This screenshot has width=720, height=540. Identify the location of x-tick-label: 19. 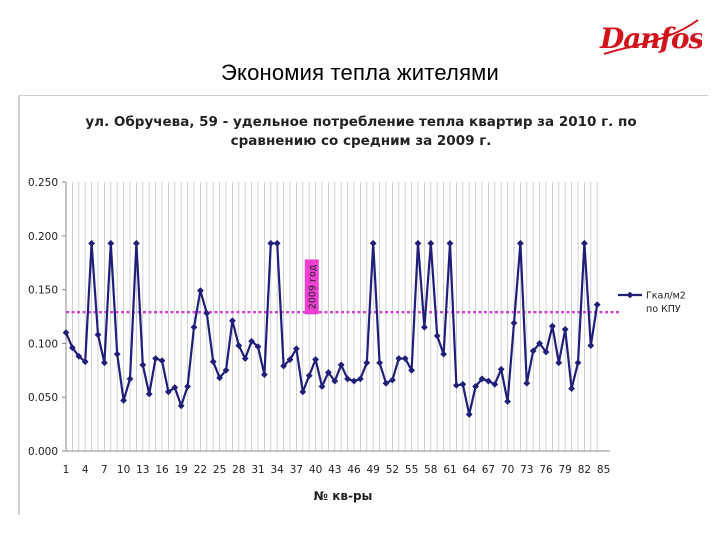
(181, 470).